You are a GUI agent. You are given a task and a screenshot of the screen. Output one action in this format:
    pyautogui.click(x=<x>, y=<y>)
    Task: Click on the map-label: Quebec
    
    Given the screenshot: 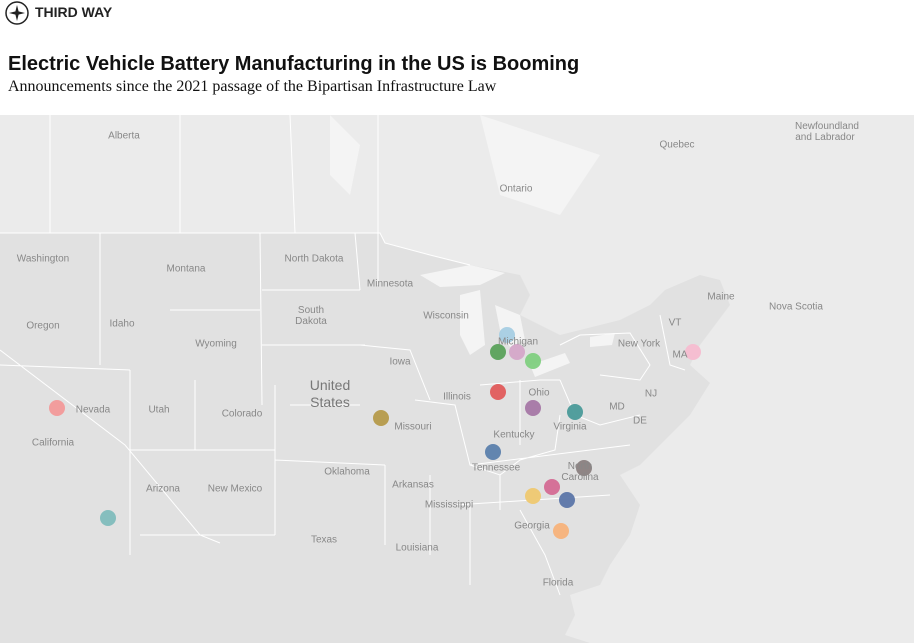 What is the action you would take?
    pyautogui.click(x=677, y=145)
    